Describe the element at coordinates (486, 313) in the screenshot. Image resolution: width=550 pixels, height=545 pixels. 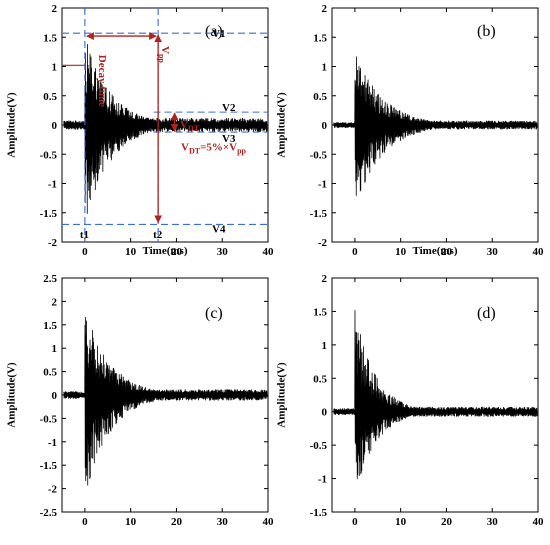
I see `panel-label: (d)` at that location.